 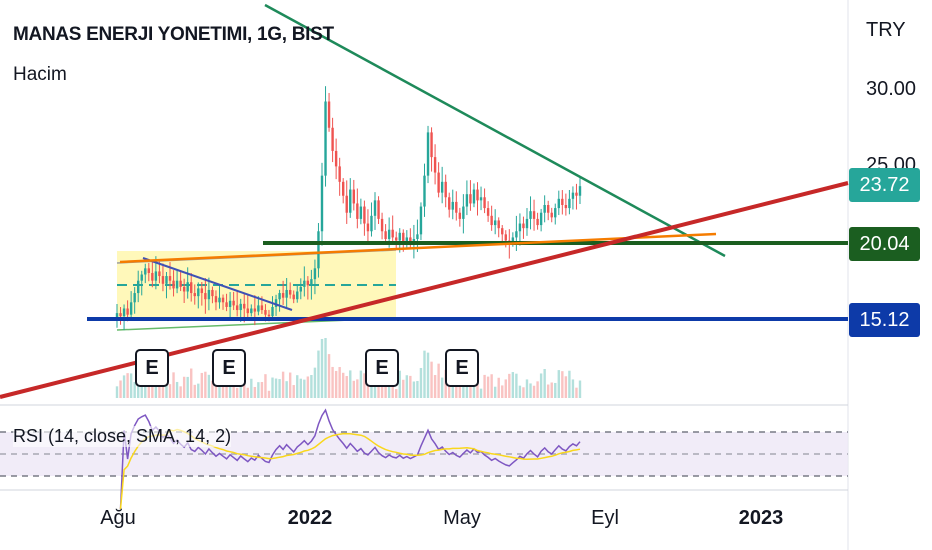 What do you see at coordinates (310, 518) in the screenshot?
I see `time-tick-2022: 2022` at bounding box center [310, 518].